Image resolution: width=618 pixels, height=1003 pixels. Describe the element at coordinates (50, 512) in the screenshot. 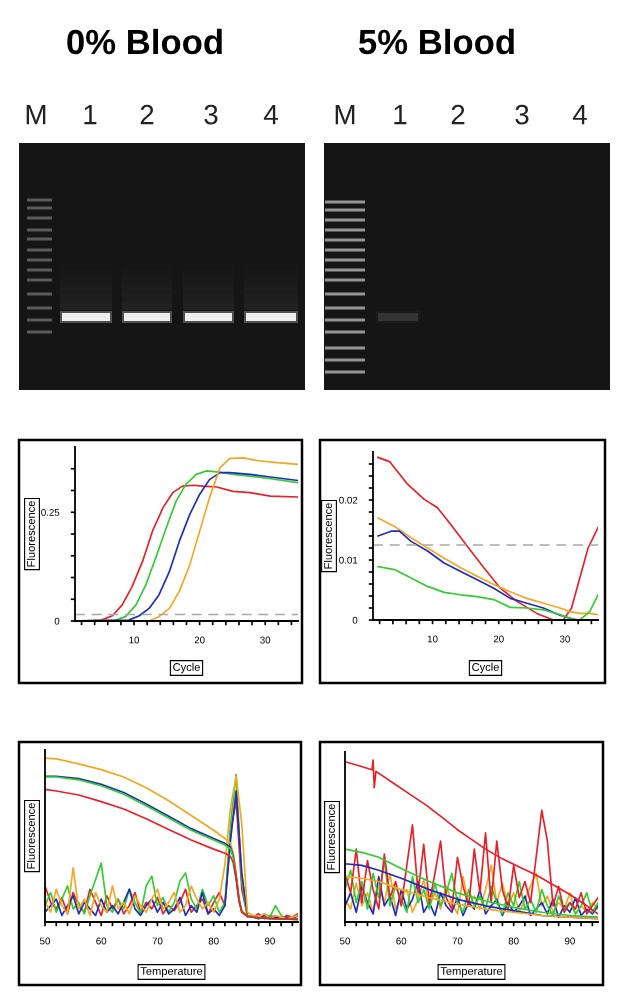

I see `y-tick-label: 0.25` at that location.